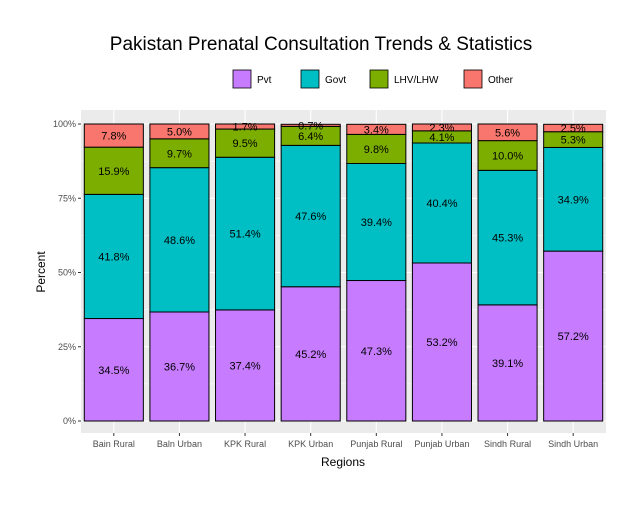 The height and width of the screenshot is (514, 642). What do you see at coordinates (573, 141) in the screenshot?
I see `data-label-lhv-lhw: 5.3%` at bounding box center [573, 141].